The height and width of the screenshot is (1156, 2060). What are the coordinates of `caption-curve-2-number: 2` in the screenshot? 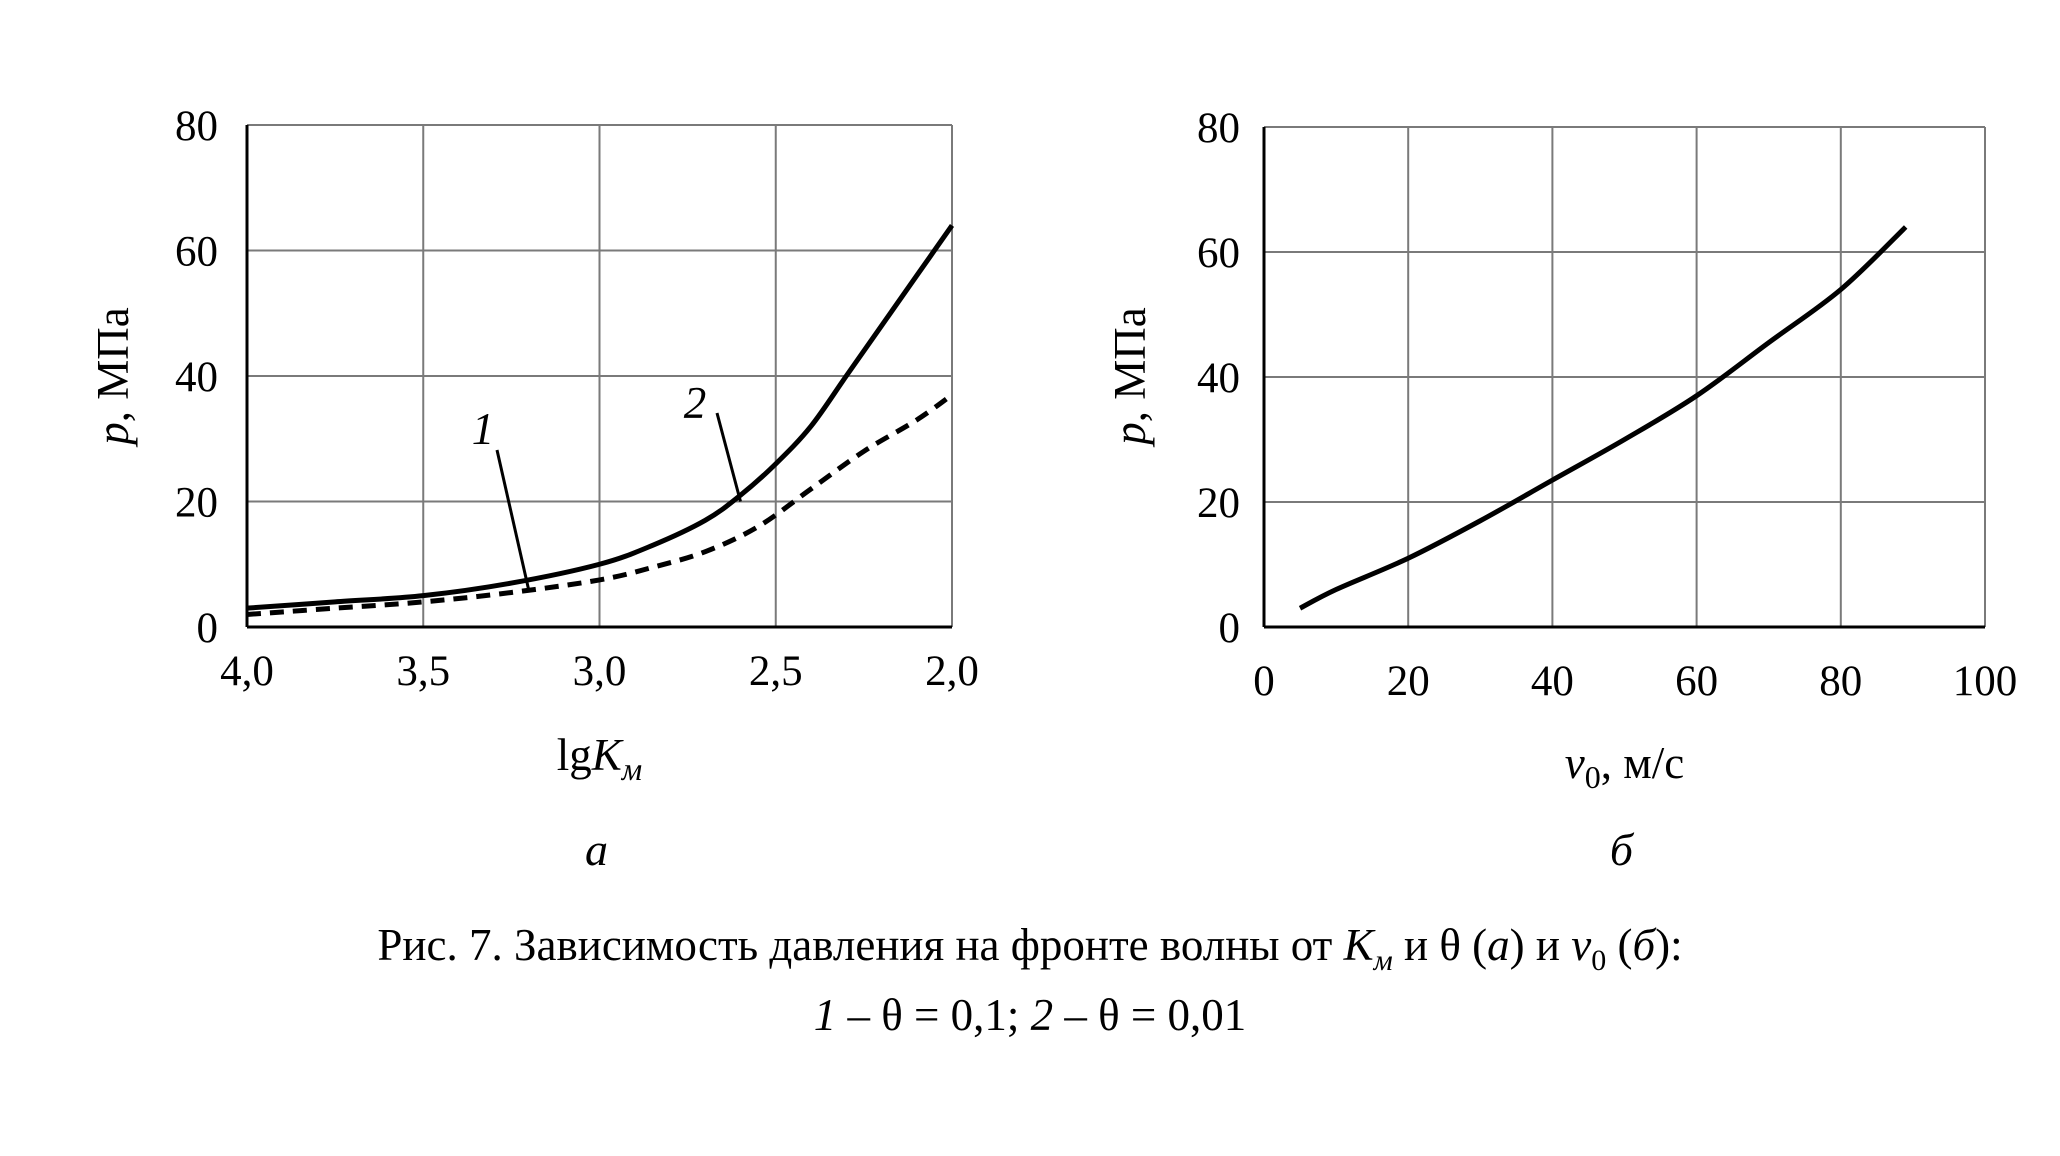 It's located at (1042, 1015).